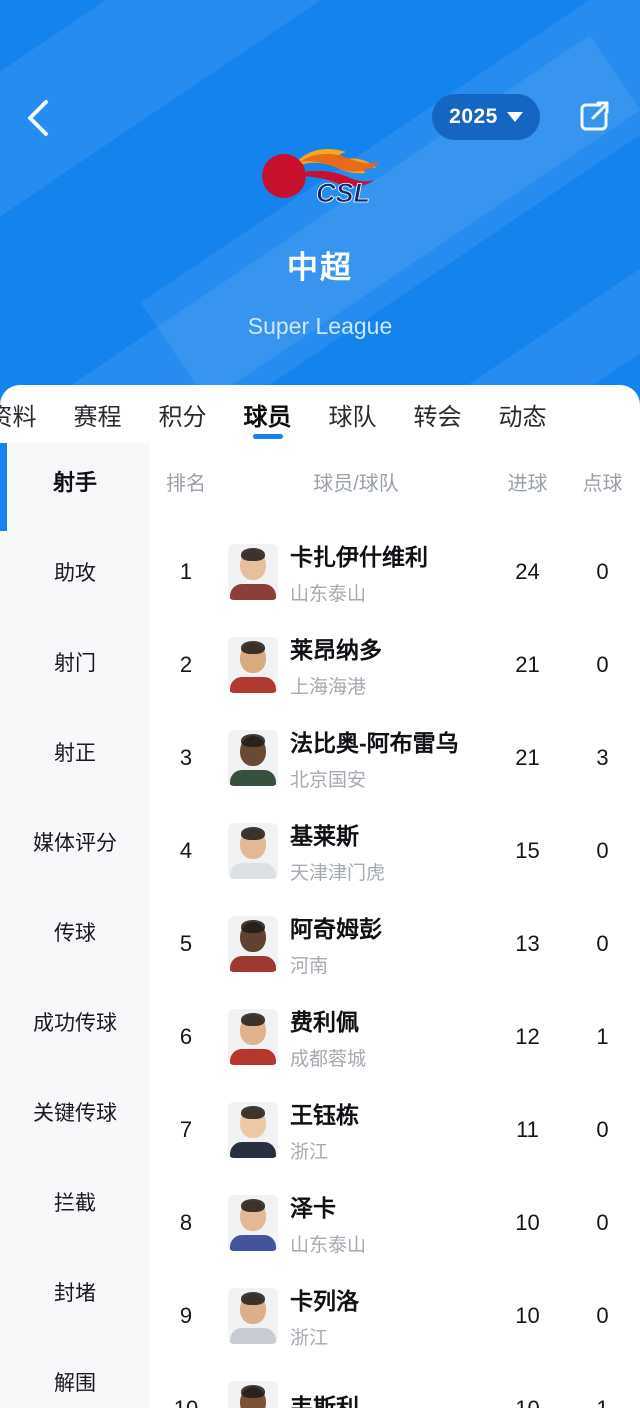 The height and width of the screenshot is (1408, 640). What do you see at coordinates (527, 943) in the screenshot?
I see `goals-value: 13` at bounding box center [527, 943].